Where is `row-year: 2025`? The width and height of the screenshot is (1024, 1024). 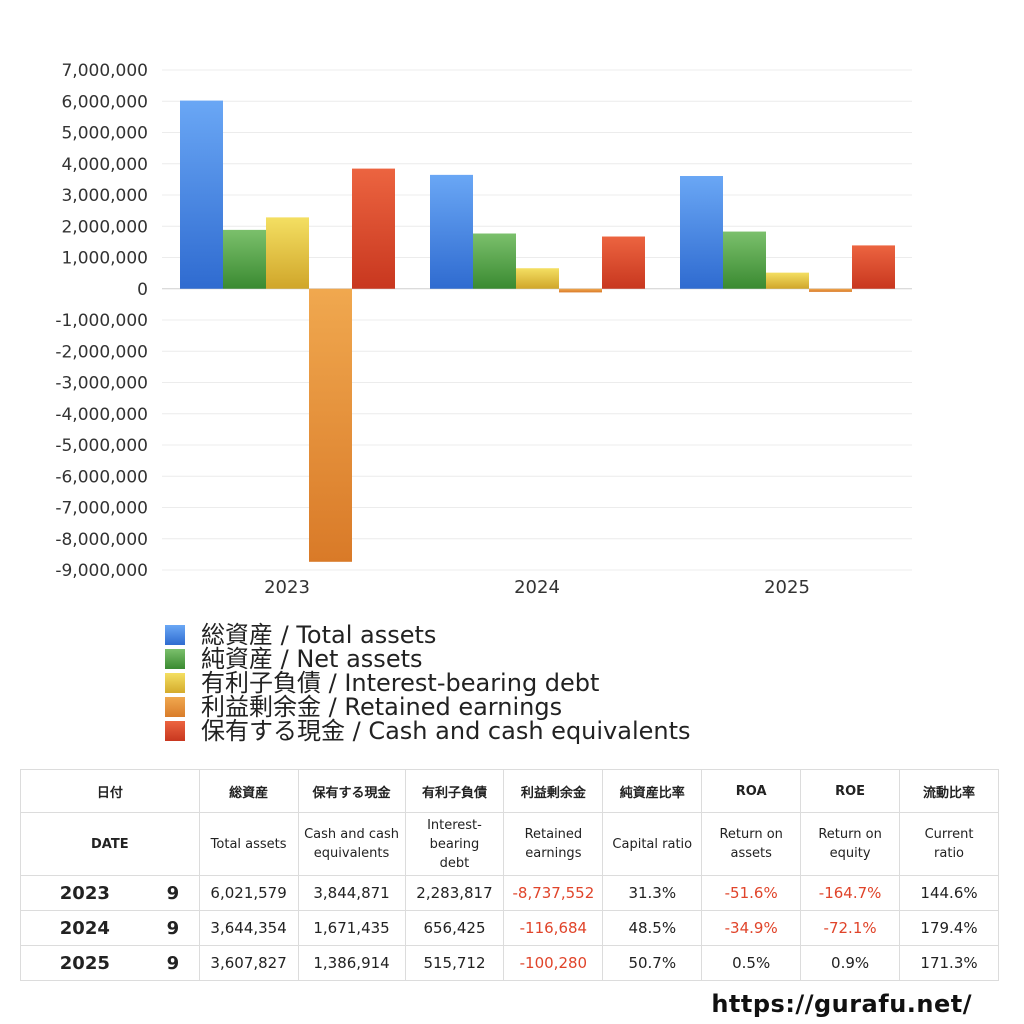
row-year: 2025 is located at coordinates (84, 963).